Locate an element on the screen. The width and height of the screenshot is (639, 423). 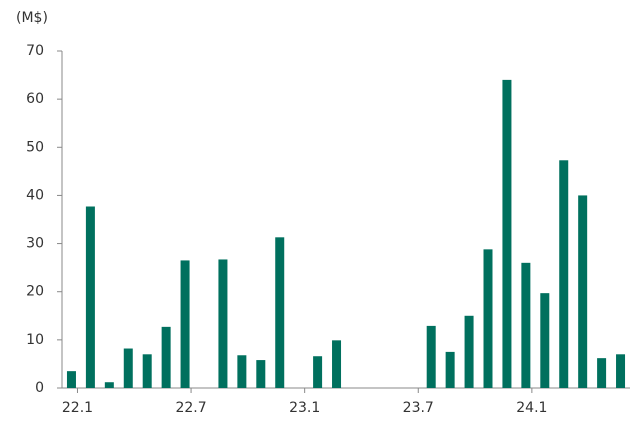
y-tick-label: 20 is located at coordinates (35, 292).